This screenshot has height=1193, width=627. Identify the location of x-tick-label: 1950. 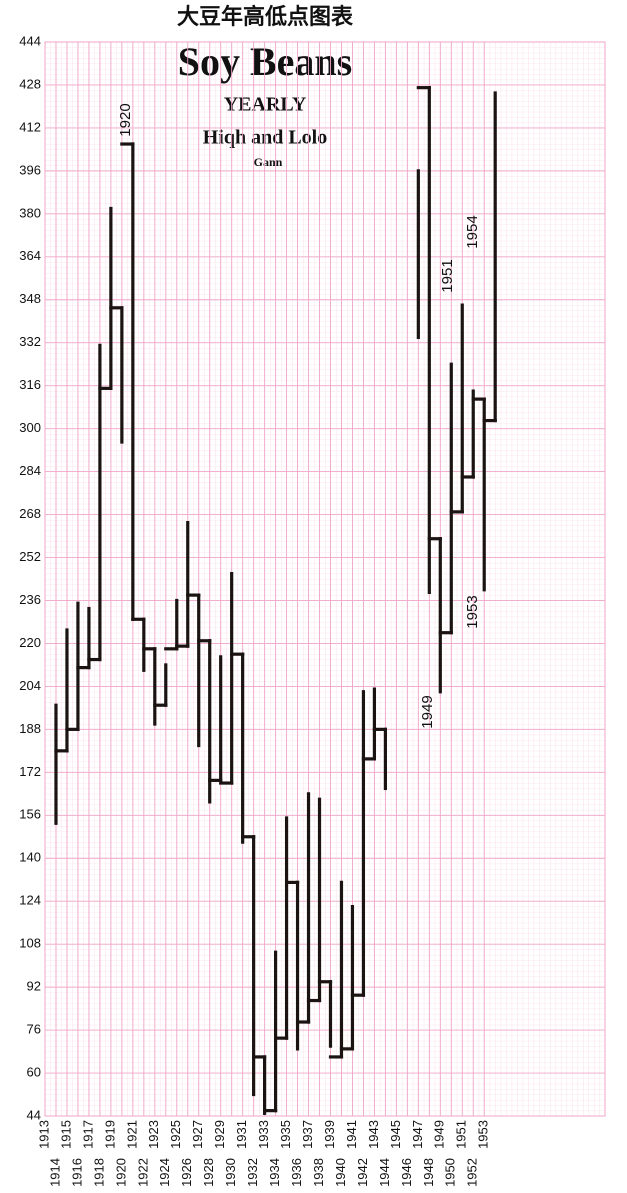
(450, 1172).